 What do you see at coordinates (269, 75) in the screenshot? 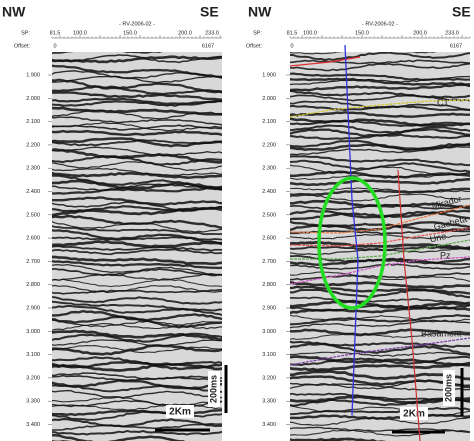
I see `time-label: 1.900` at bounding box center [269, 75].